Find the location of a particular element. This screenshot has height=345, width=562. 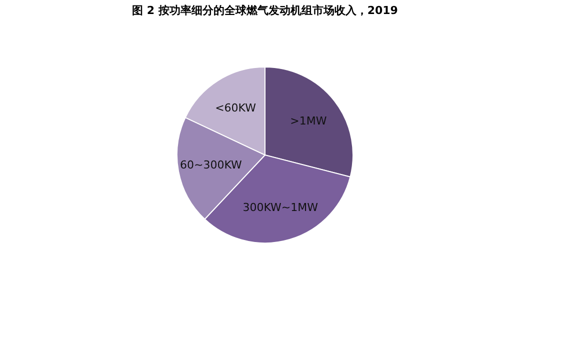

chart-title: 图 2 按功率细分的全球燃气发动机组市场收入，2019 is located at coordinates (265, 10).